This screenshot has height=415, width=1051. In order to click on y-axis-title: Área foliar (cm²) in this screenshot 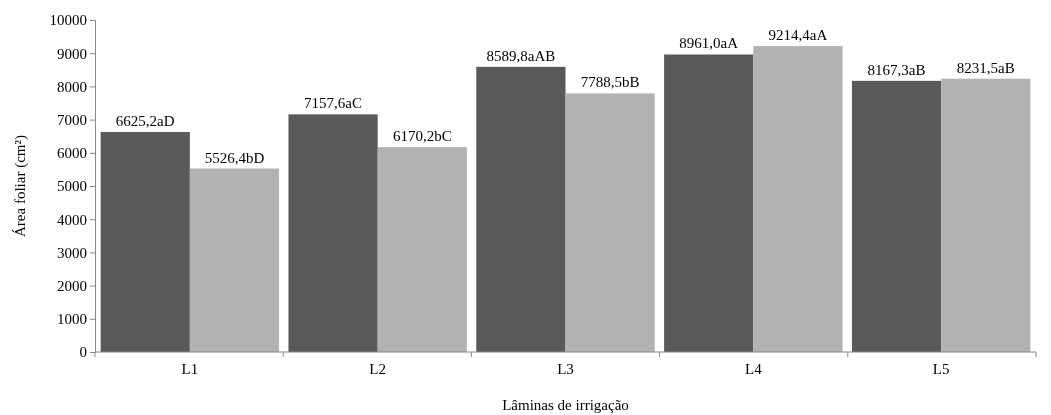, I will do `click(20, 186)`.